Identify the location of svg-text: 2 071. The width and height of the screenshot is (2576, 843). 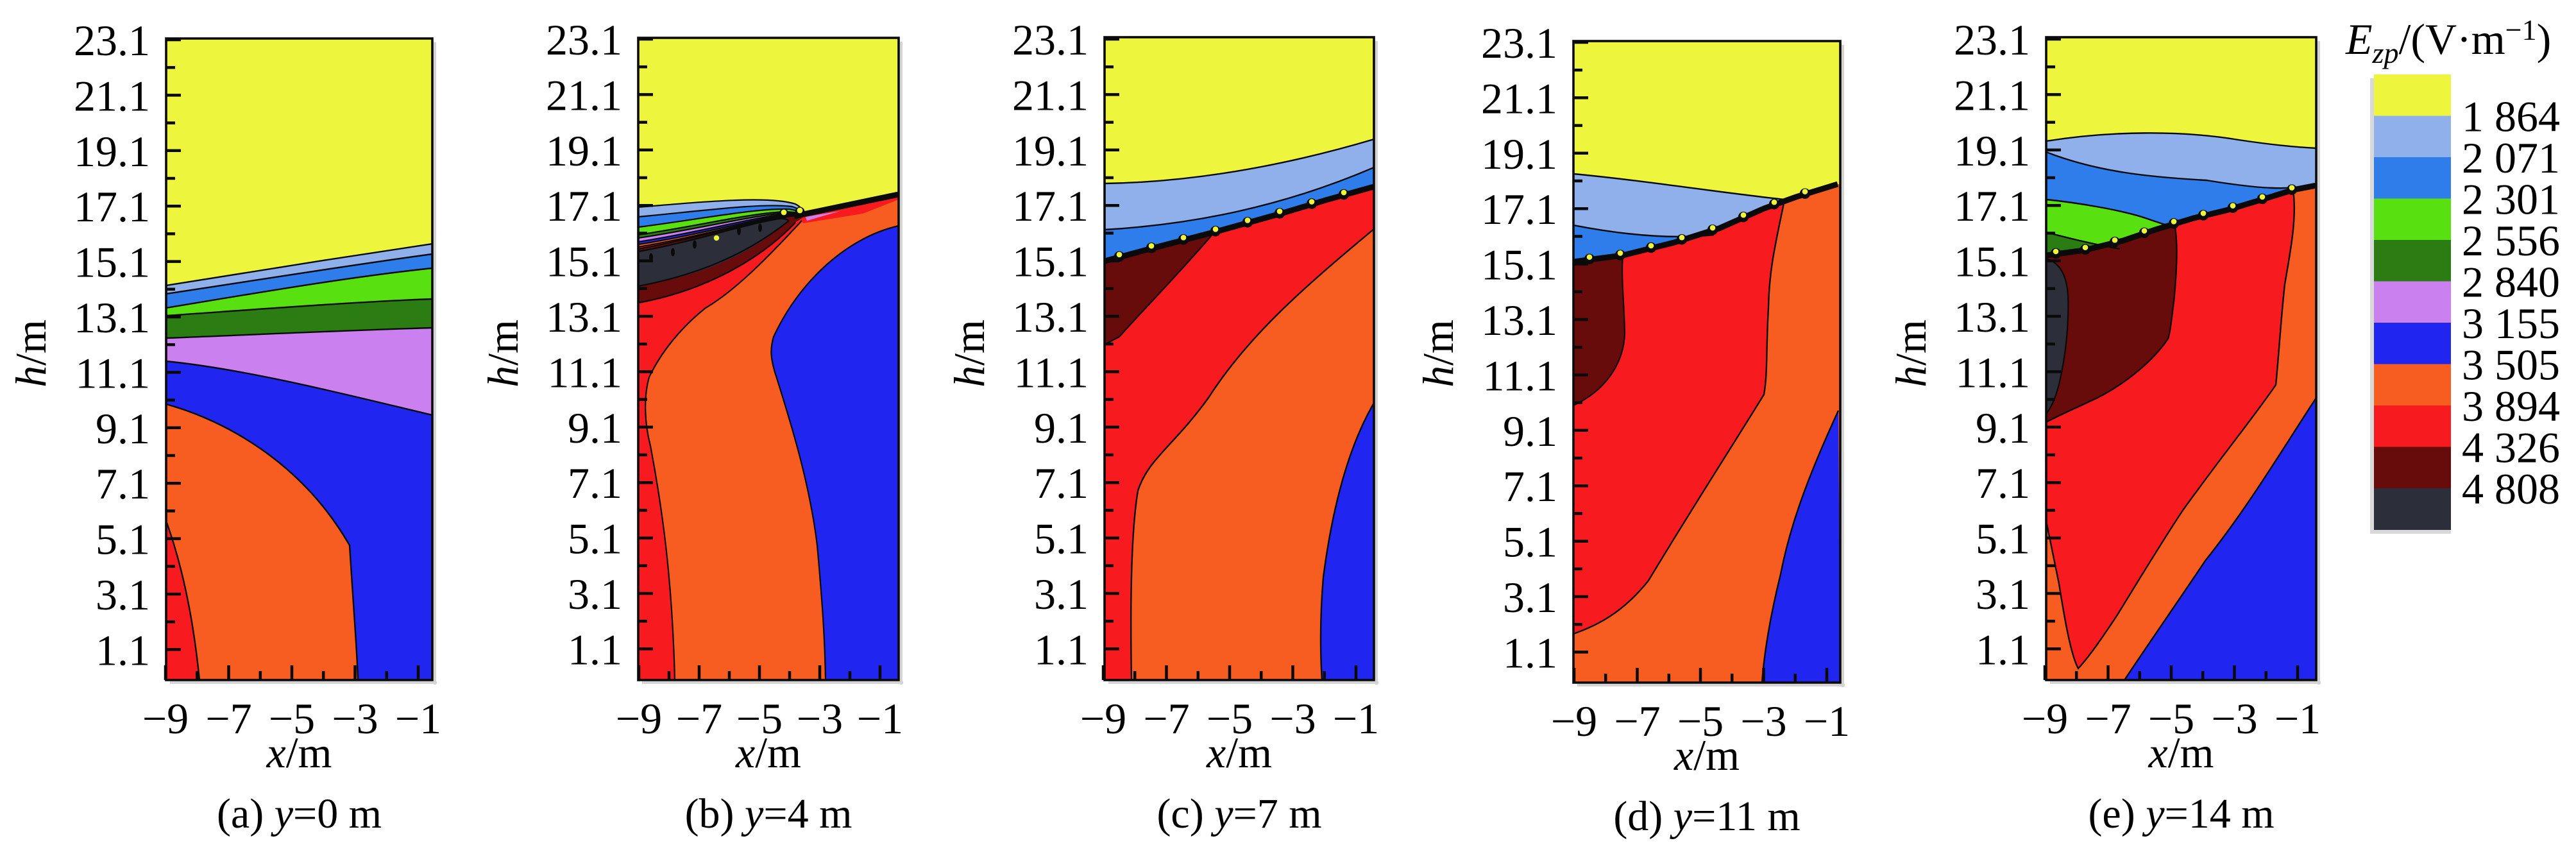
(2511, 158).